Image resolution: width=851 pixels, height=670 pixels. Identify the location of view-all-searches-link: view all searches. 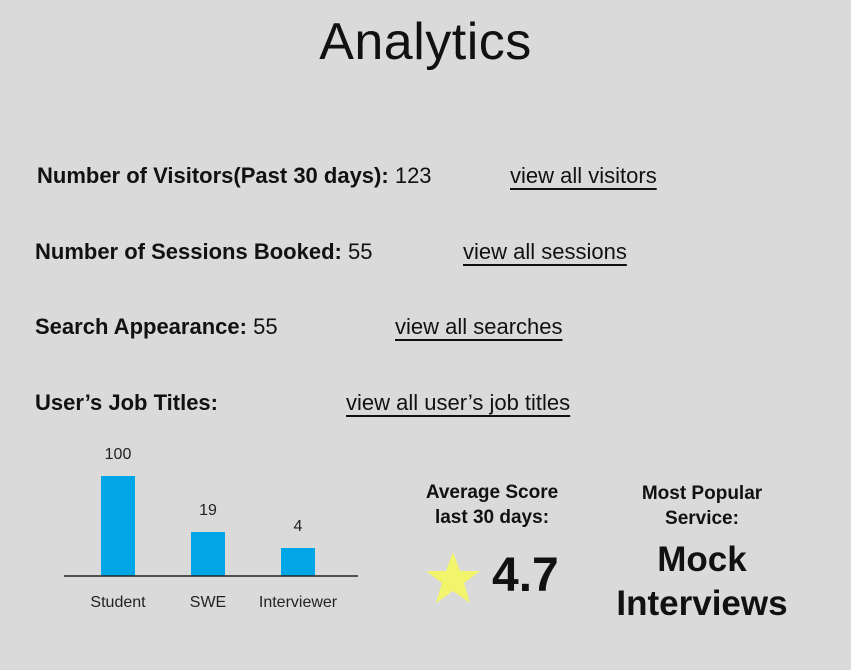
(479, 326).